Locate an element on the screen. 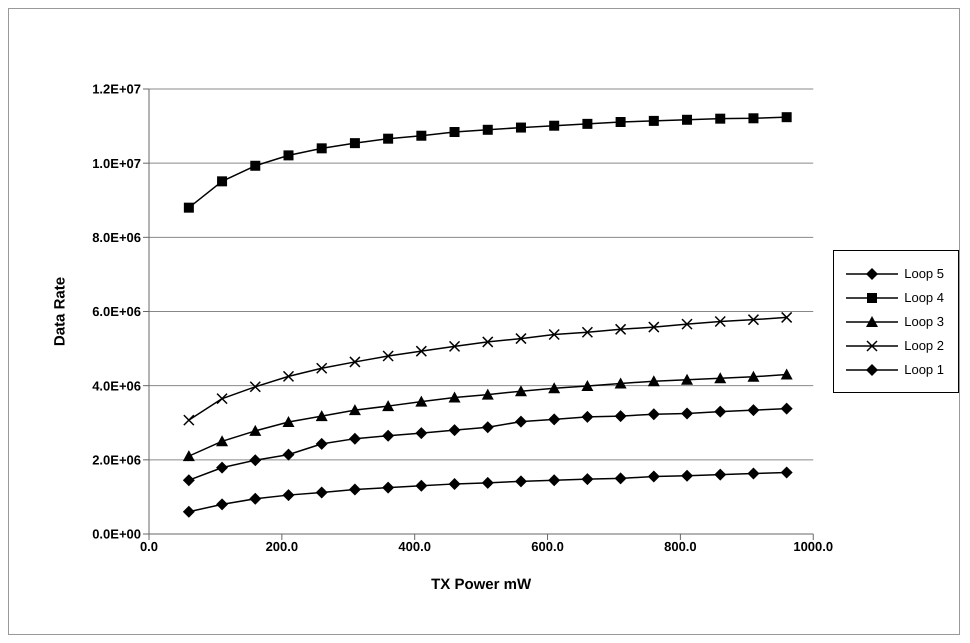  y-tick-label: 2.0E+06 is located at coordinates (116, 460).